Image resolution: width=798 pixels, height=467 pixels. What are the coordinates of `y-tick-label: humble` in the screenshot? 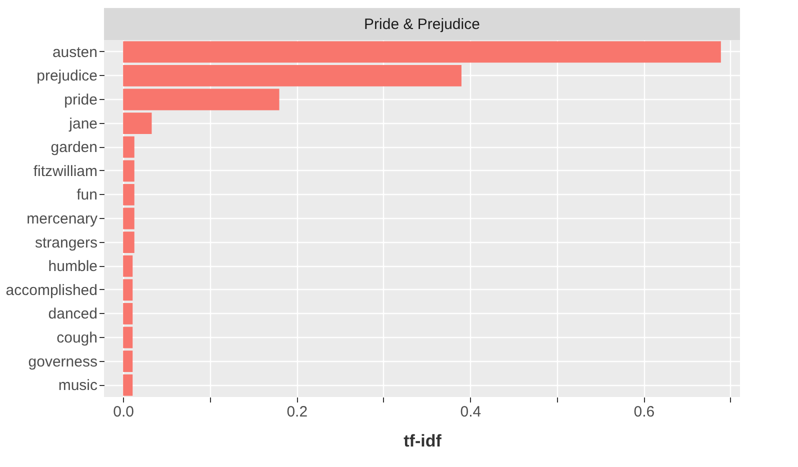 It's located at (73, 267).